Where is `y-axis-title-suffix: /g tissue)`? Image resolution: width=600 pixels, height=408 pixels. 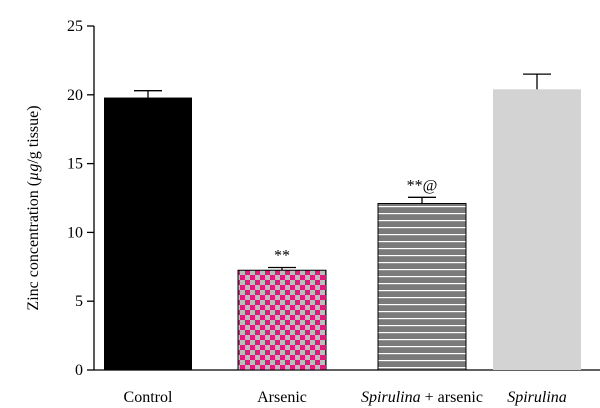
y-axis-title-suffix: /g tissue) is located at coordinates (33, 134).